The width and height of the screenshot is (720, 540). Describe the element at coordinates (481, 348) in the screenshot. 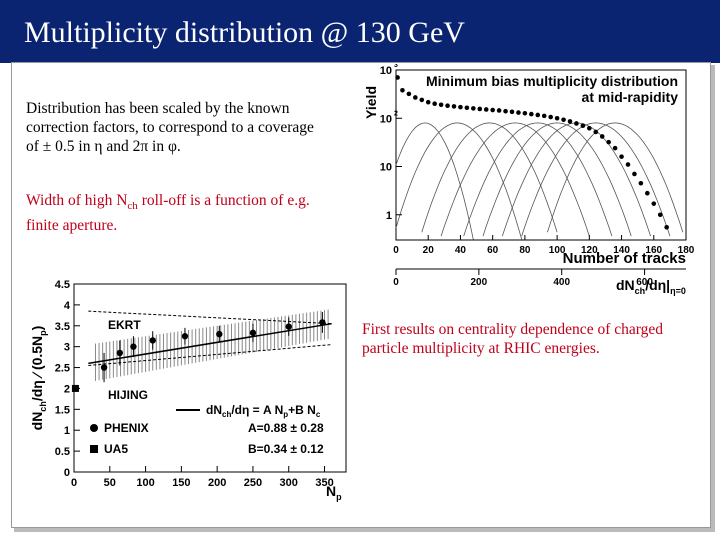

I see `centrality-line-2: particle multiplicity at RHIC energies.` at that location.